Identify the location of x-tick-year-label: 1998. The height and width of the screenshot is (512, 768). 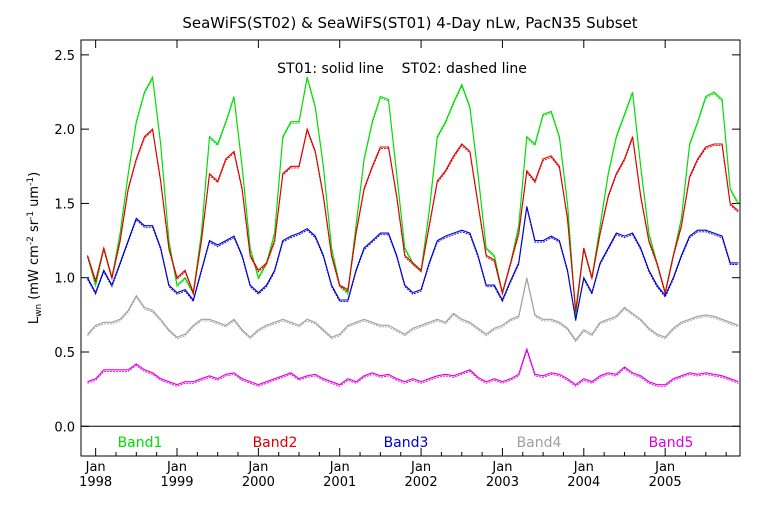
(95, 482).